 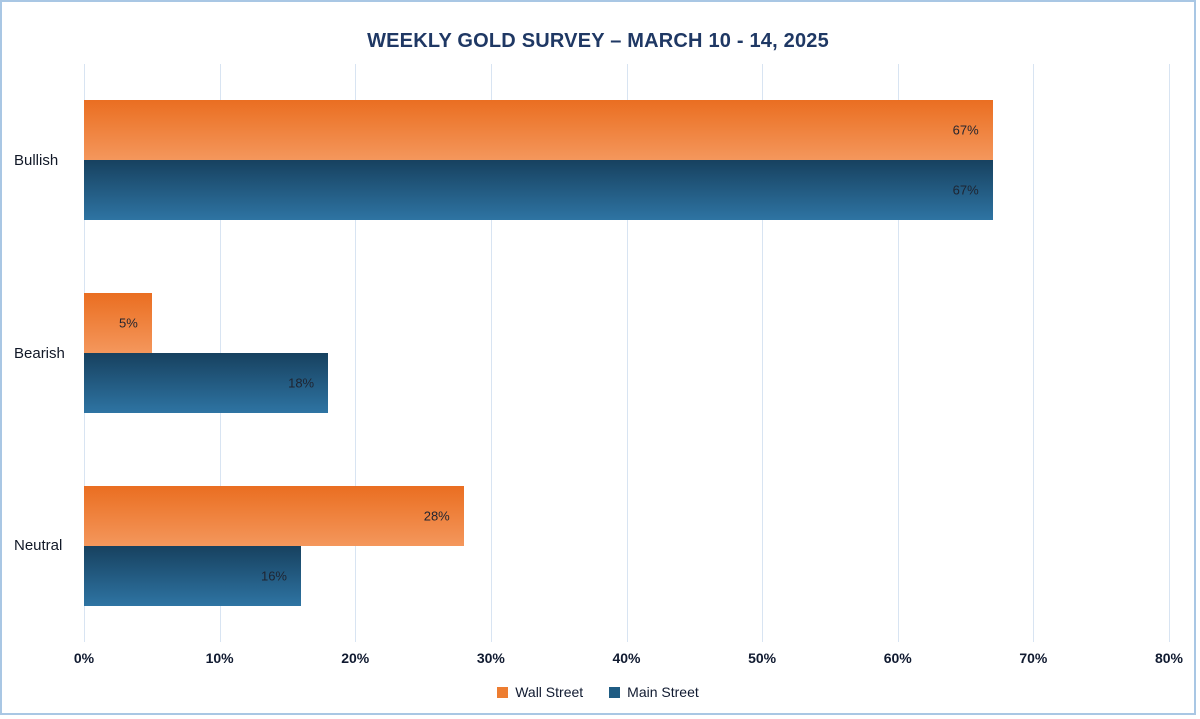 I want to click on bar-wall-street-bearish: 5%, so click(x=118, y=323).